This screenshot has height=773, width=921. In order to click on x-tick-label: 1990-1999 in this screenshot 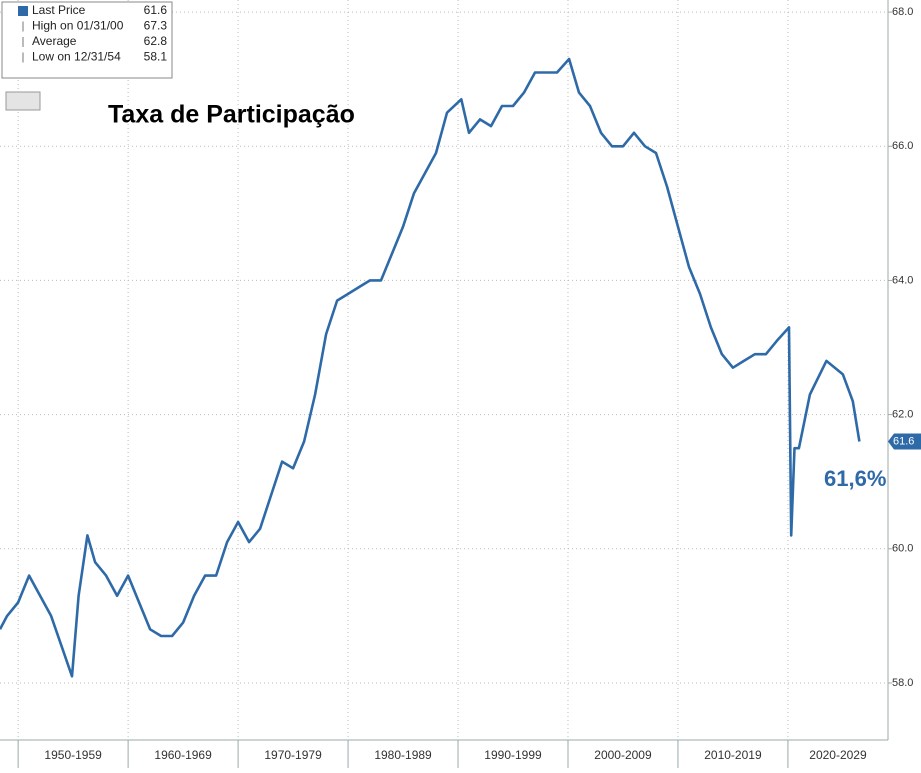, I will do `click(513, 755)`.